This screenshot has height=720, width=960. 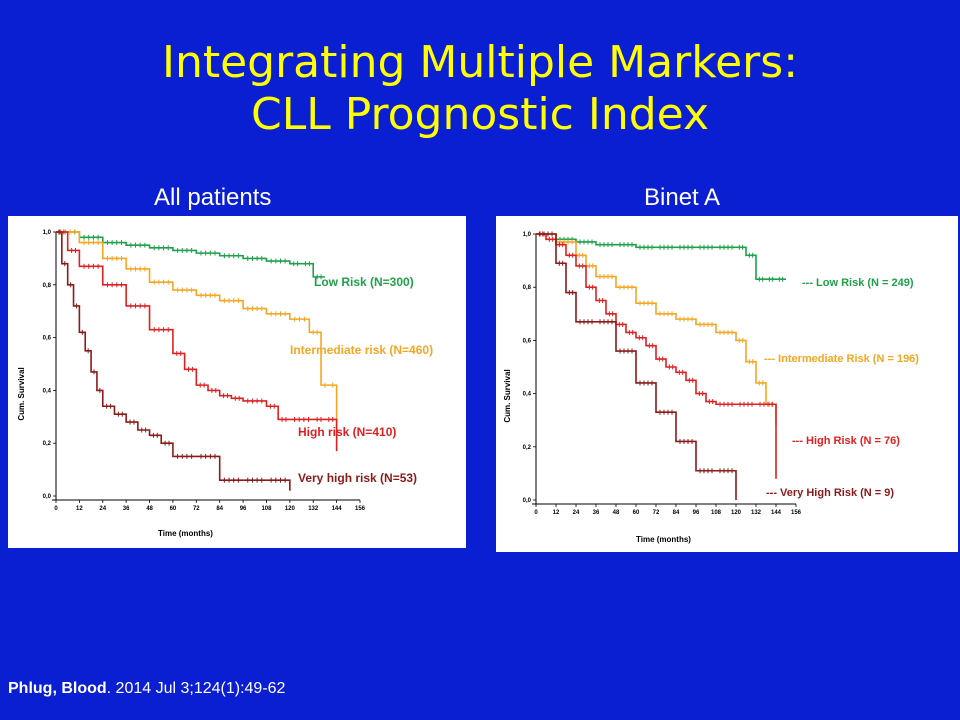 What do you see at coordinates (841, 359) in the screenshot?
I see `series-label: --- Intermediate Risk (N = 196)` at bounding box center [841, 359].